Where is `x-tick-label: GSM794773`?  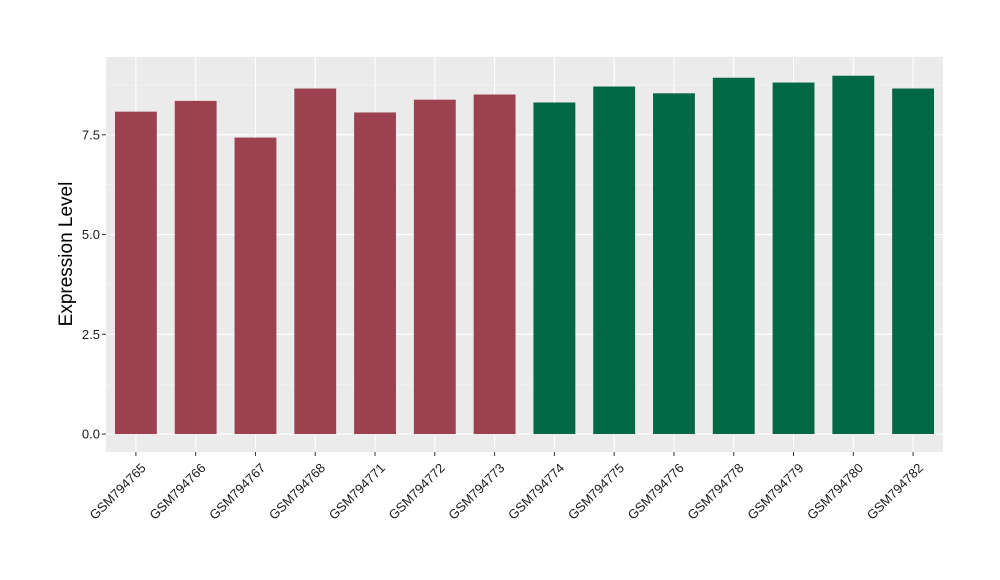 x-tick-label: GSM794773 is located at coordinates (476, 491).